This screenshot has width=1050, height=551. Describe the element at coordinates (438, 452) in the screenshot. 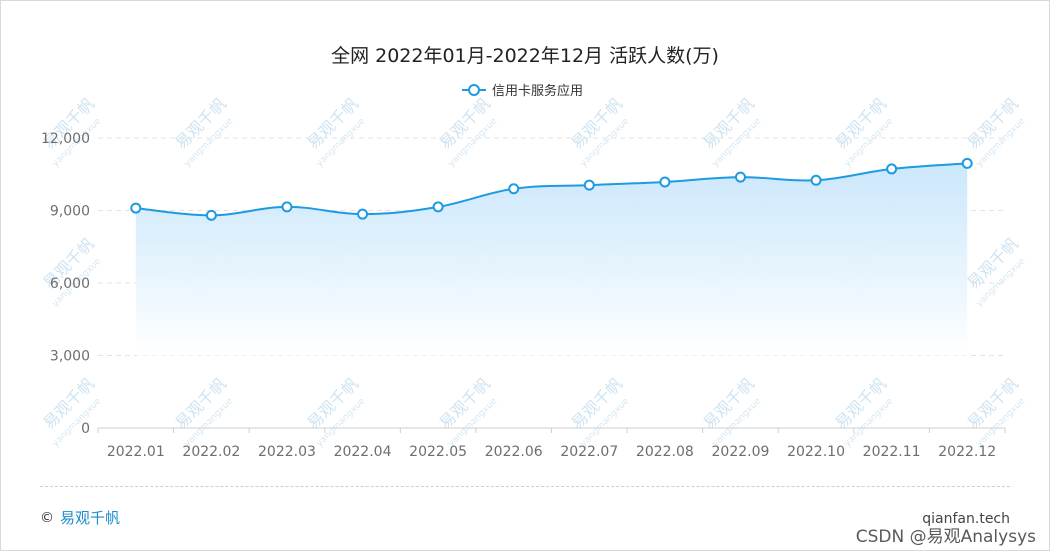

I see `x-tick-label: 2022.05` at that location.